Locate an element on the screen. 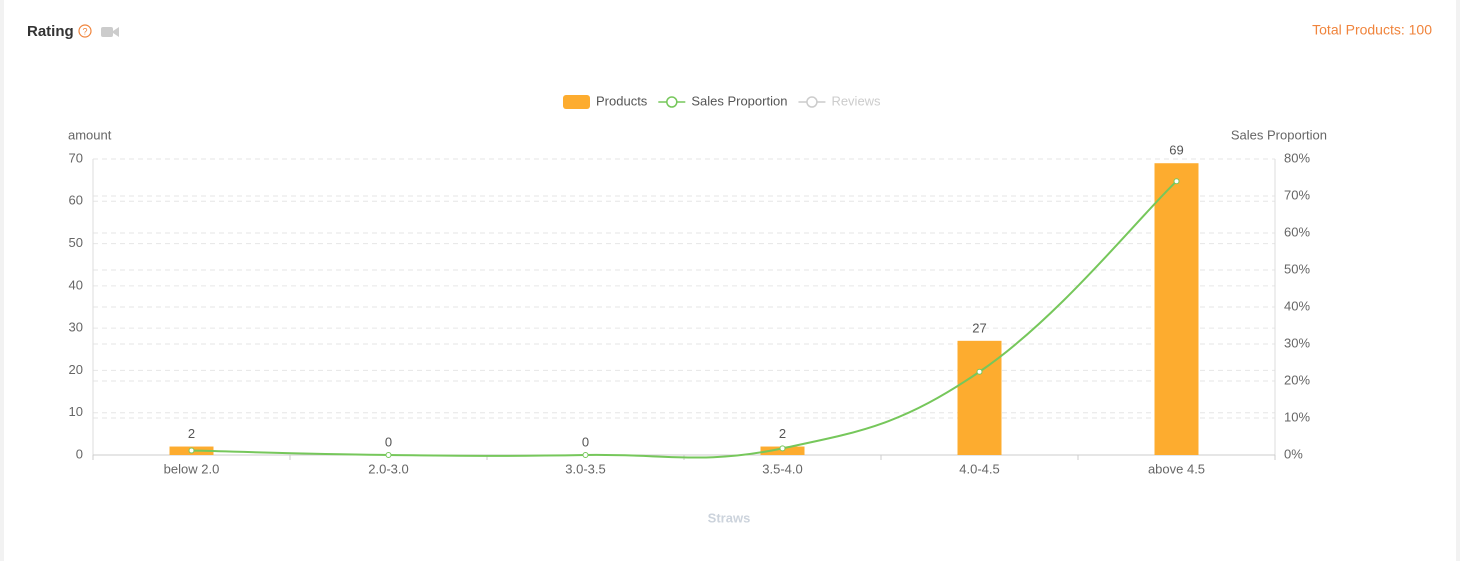 The width and height of the screenshot is (1460, 561). y2-tick-label: 80% is located at coordinates (1297, 157).